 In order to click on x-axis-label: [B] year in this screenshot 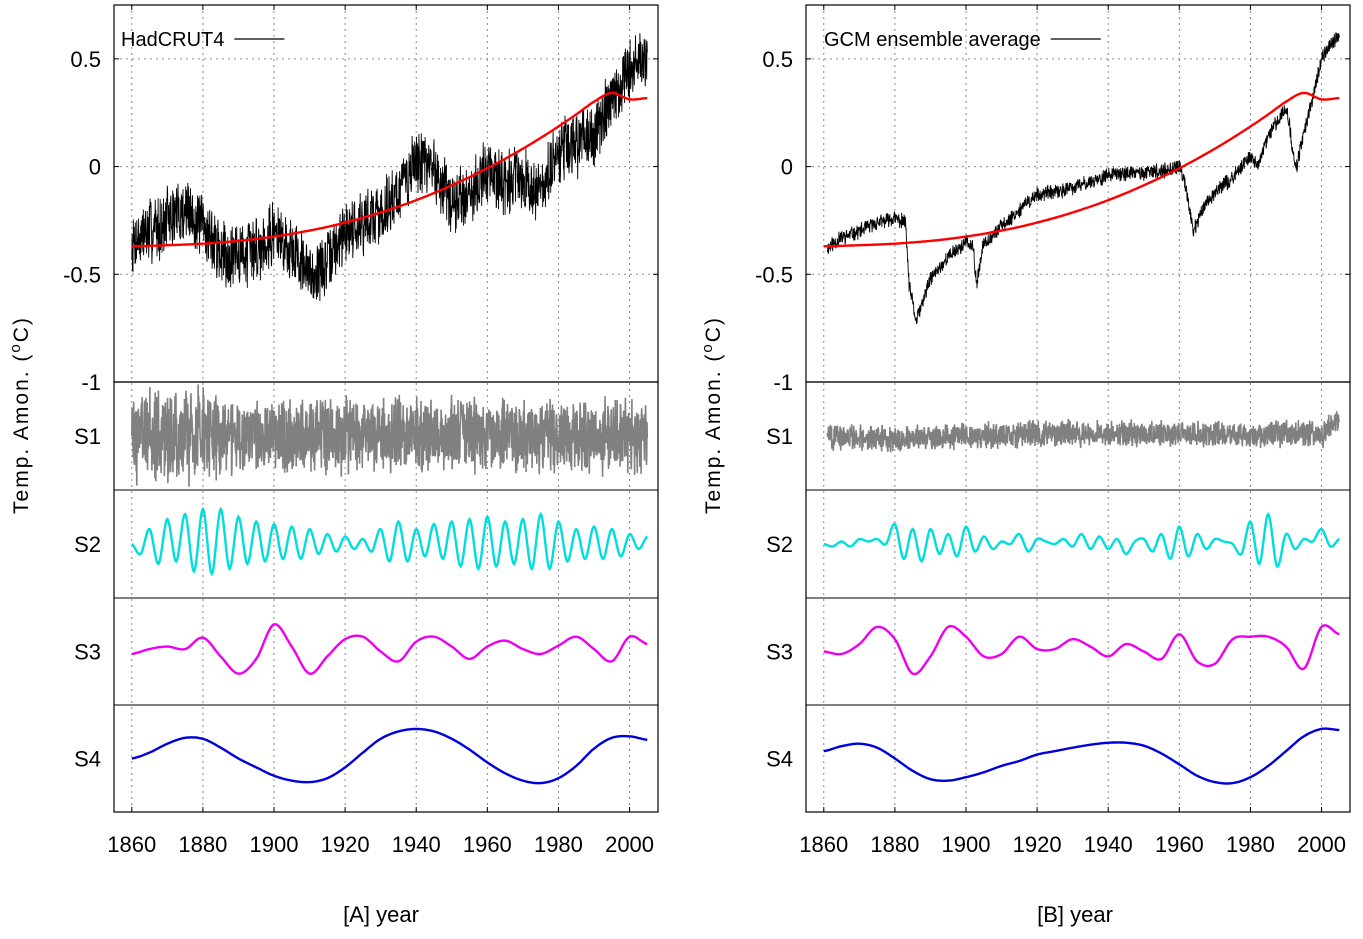, I will do `click(1075, 914)`.